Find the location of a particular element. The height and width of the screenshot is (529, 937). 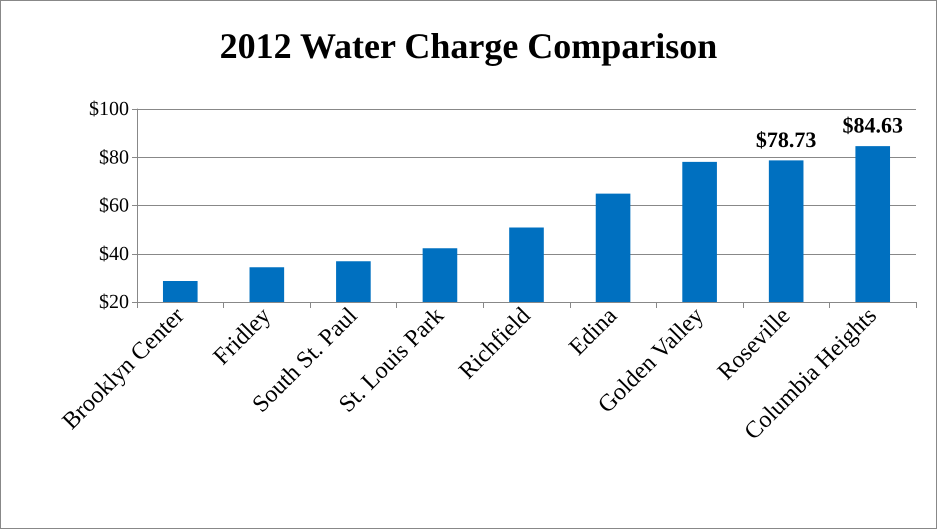

y-tick-label: $40 is located at coordinates (114, 253).